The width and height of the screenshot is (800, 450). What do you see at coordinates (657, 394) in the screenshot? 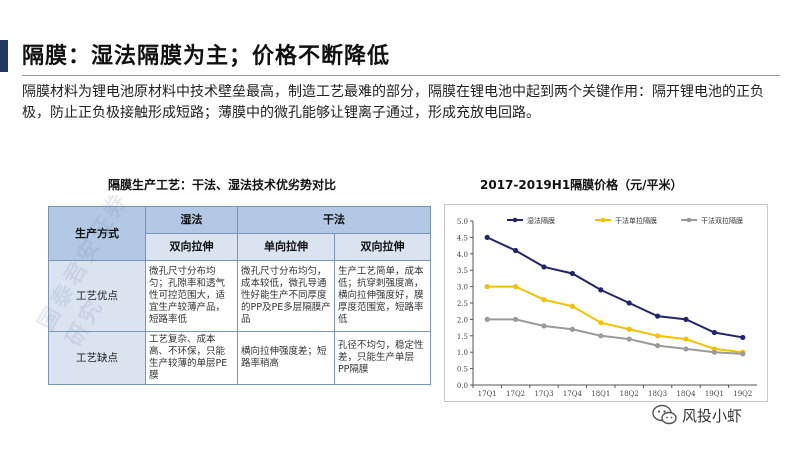
I see `x-tick-label: 18Q3` at bounding box center [657, 394].